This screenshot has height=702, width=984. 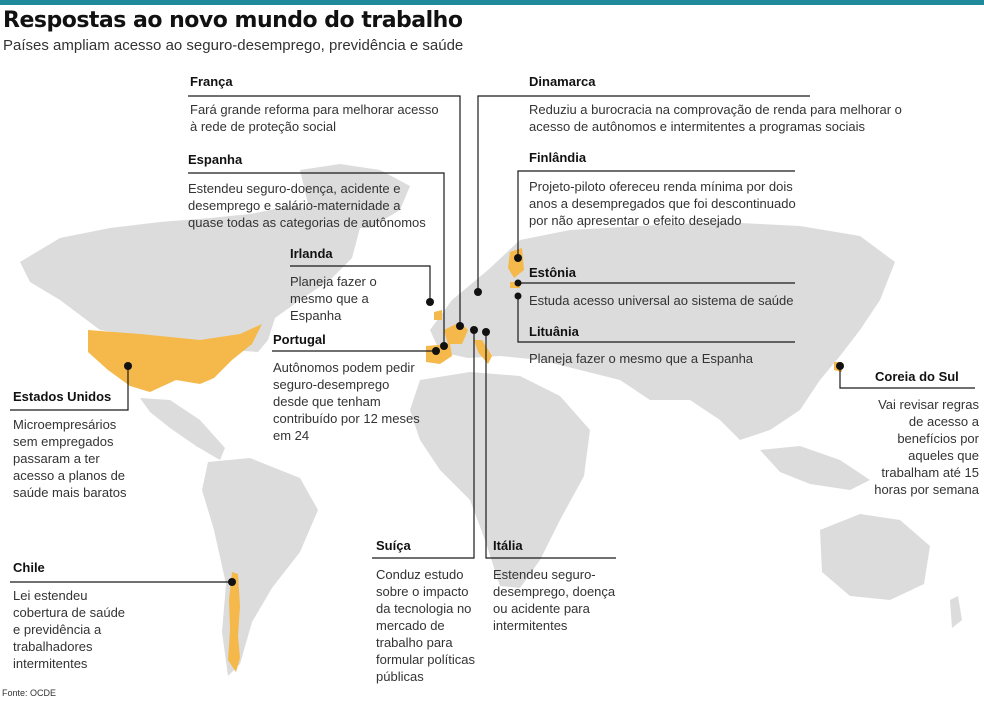 I want to click on dot-italia, so click(x=486, y=332).